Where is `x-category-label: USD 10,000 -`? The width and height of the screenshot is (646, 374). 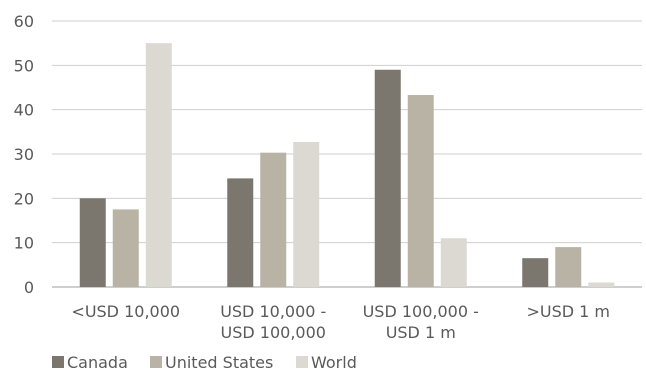
x-category-label: USD 10,000 - is located at coordinates (273, 311).